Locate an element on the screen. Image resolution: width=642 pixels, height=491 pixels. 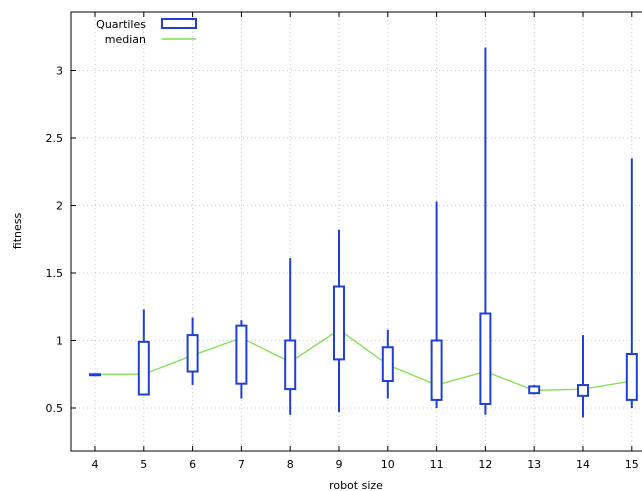
y-axis-ticks: 0.5 1 1.5 2 2.5 3 is located at coordinates (61, 240).